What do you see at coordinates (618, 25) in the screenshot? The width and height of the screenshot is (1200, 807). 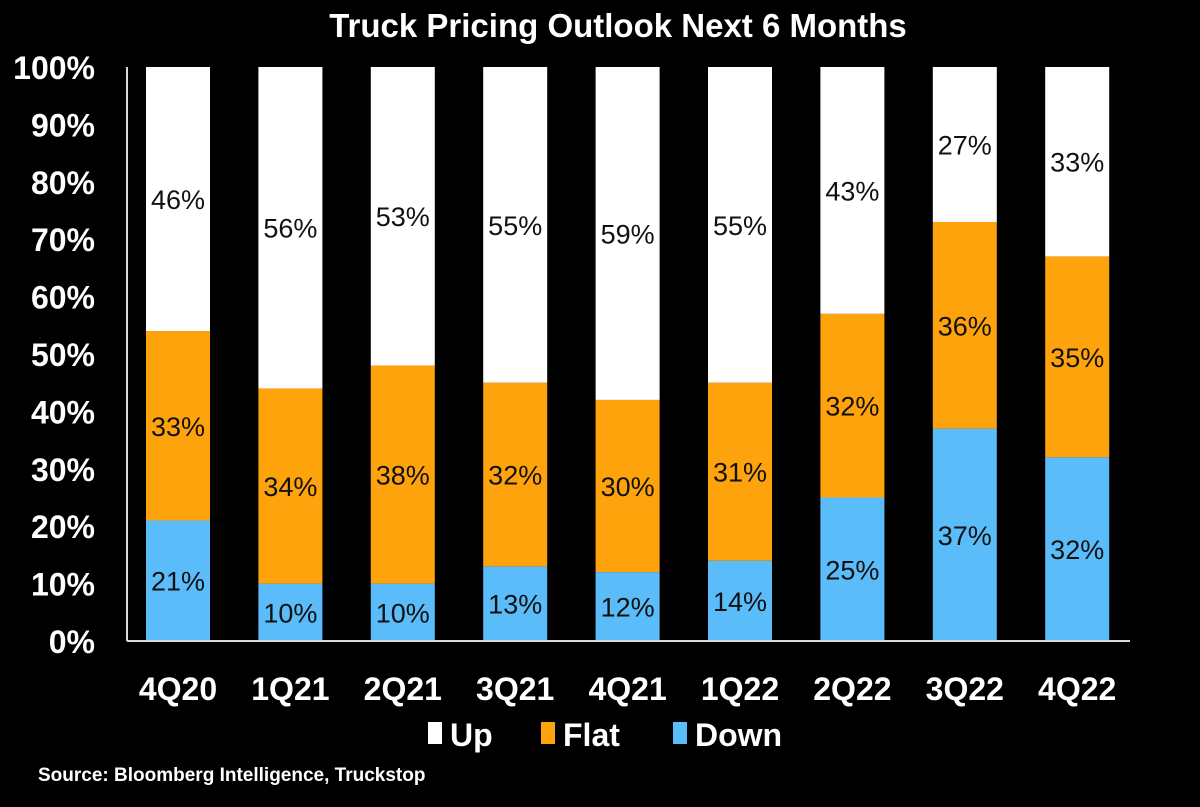 I see `chart-title: Truck Pricing Outlook Next 6 Months` at bounding box center [618, 25].